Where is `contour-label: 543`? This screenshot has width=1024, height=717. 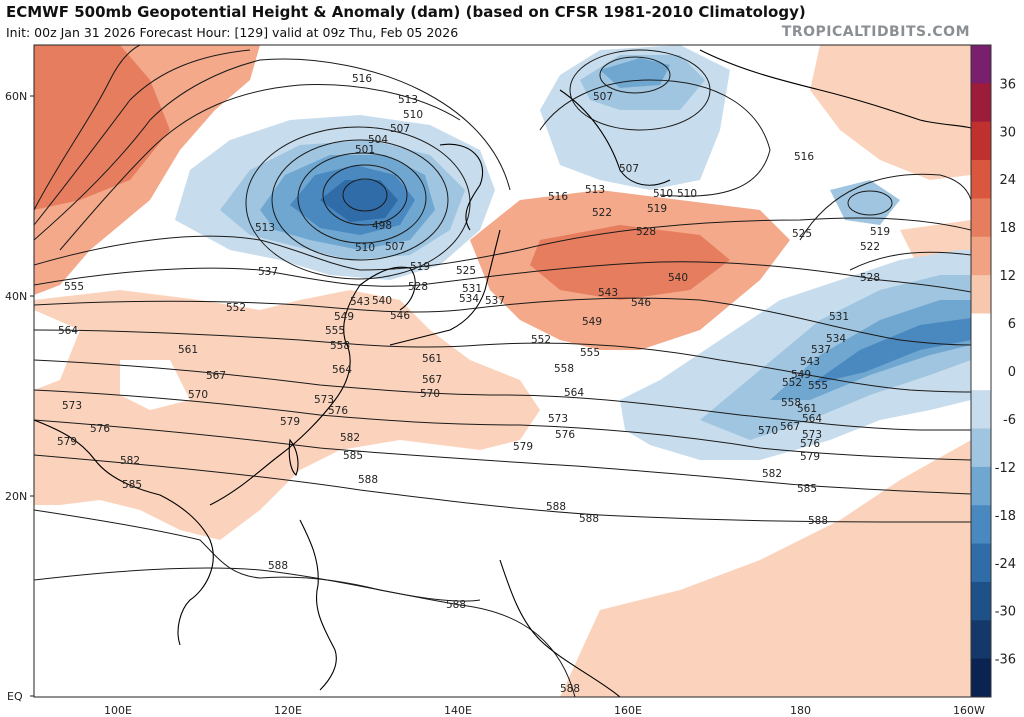
contour-label: 543 is located at coordinates (360, 302).